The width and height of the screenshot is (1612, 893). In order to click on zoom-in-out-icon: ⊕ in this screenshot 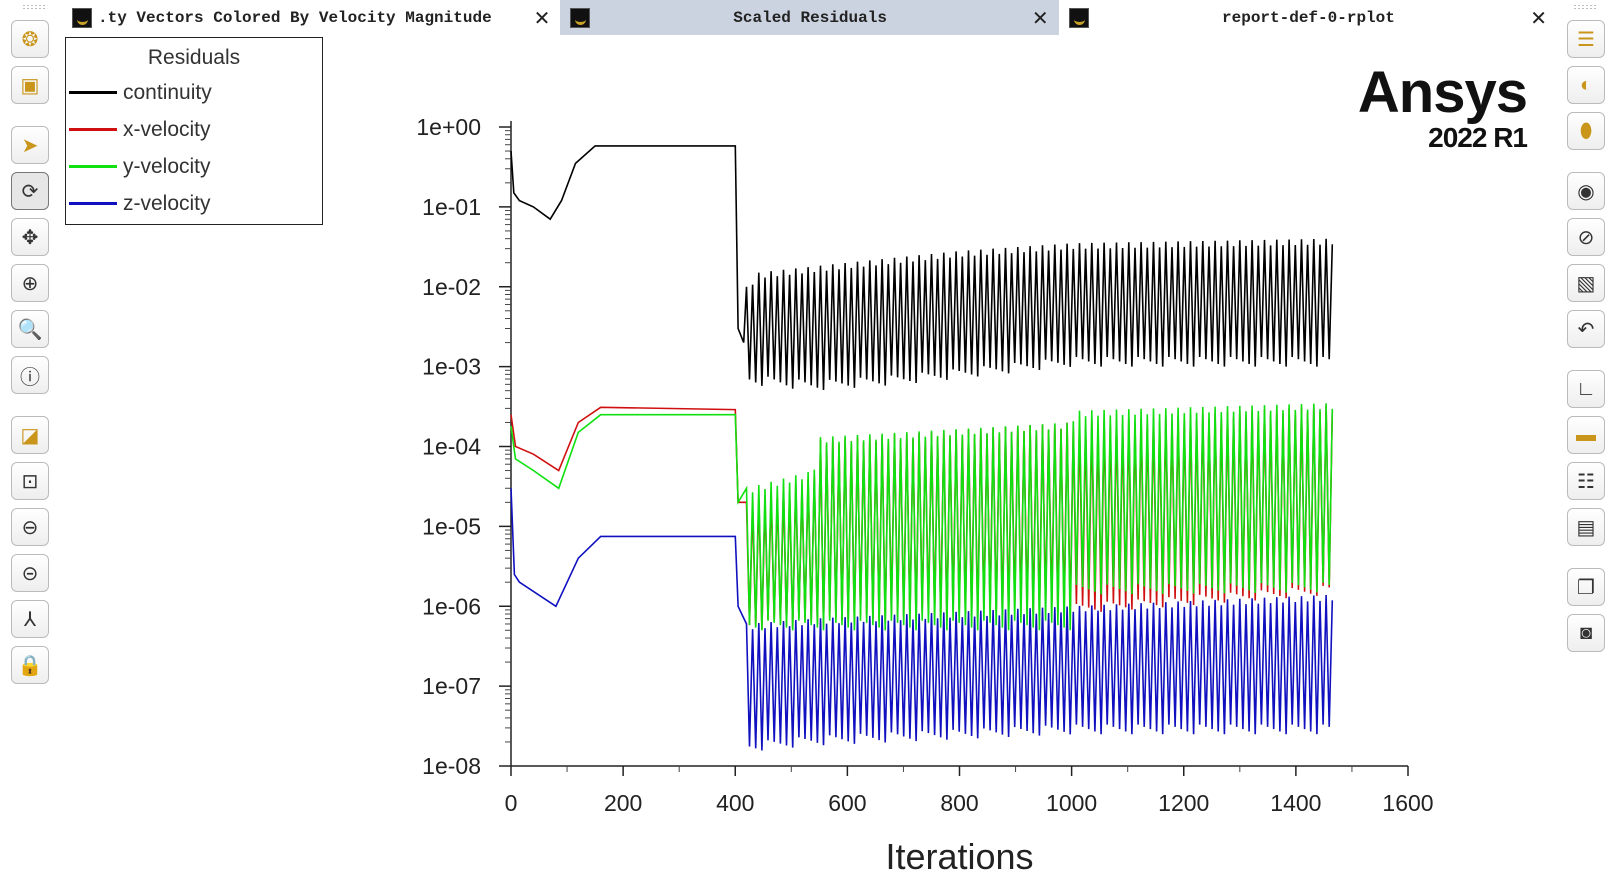, I will do `click(30, 283)`.